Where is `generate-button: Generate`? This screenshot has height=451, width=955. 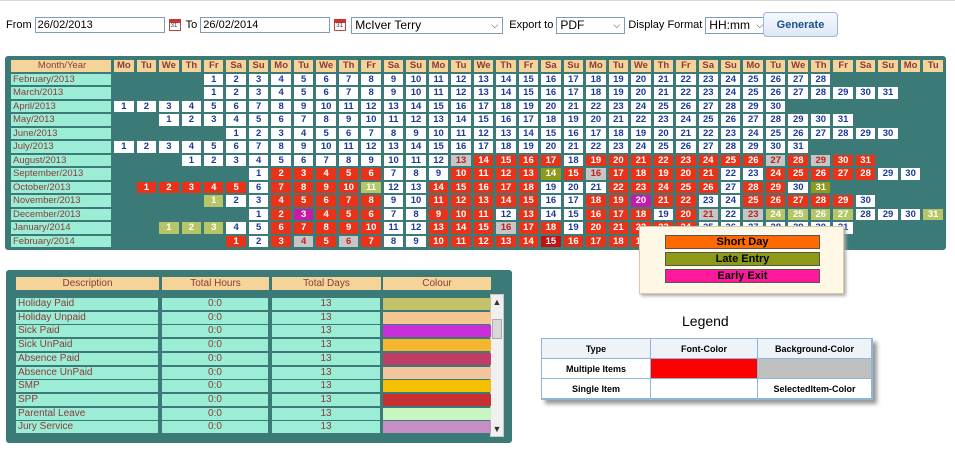
generate-button: Generate is located at coordinates (800, 24).